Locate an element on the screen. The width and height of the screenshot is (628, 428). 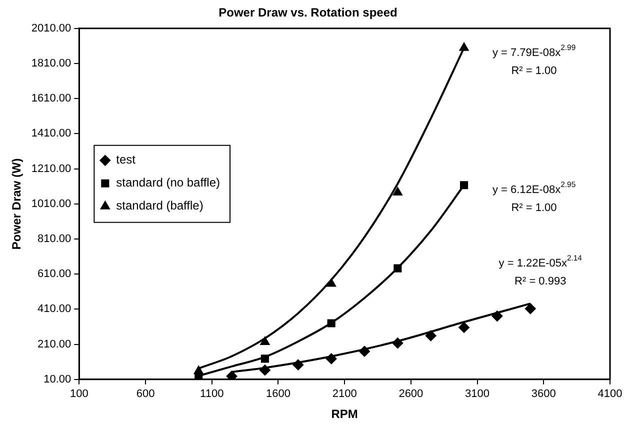
y-tick-label: 210.00 is located at coordinates (55, 344).